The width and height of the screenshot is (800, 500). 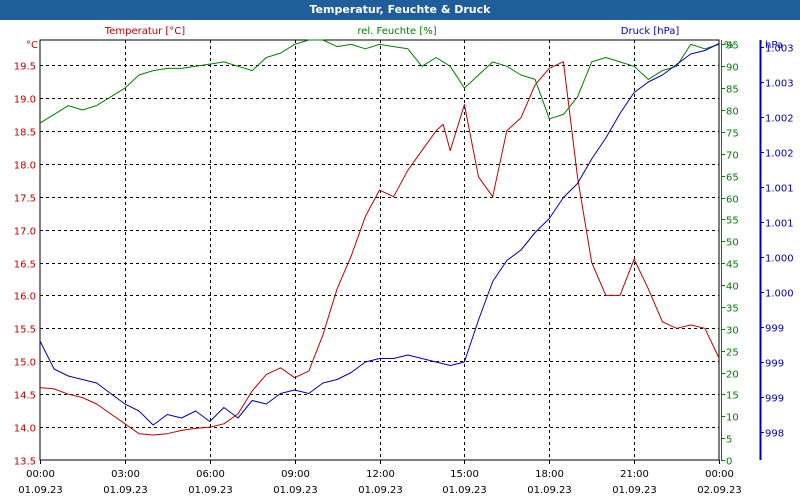 What do you see at coordinates (650, 31) in the screenshot?
I see `pressure-axis-title: Druck [hPa]` at bounding box center [650, 31].